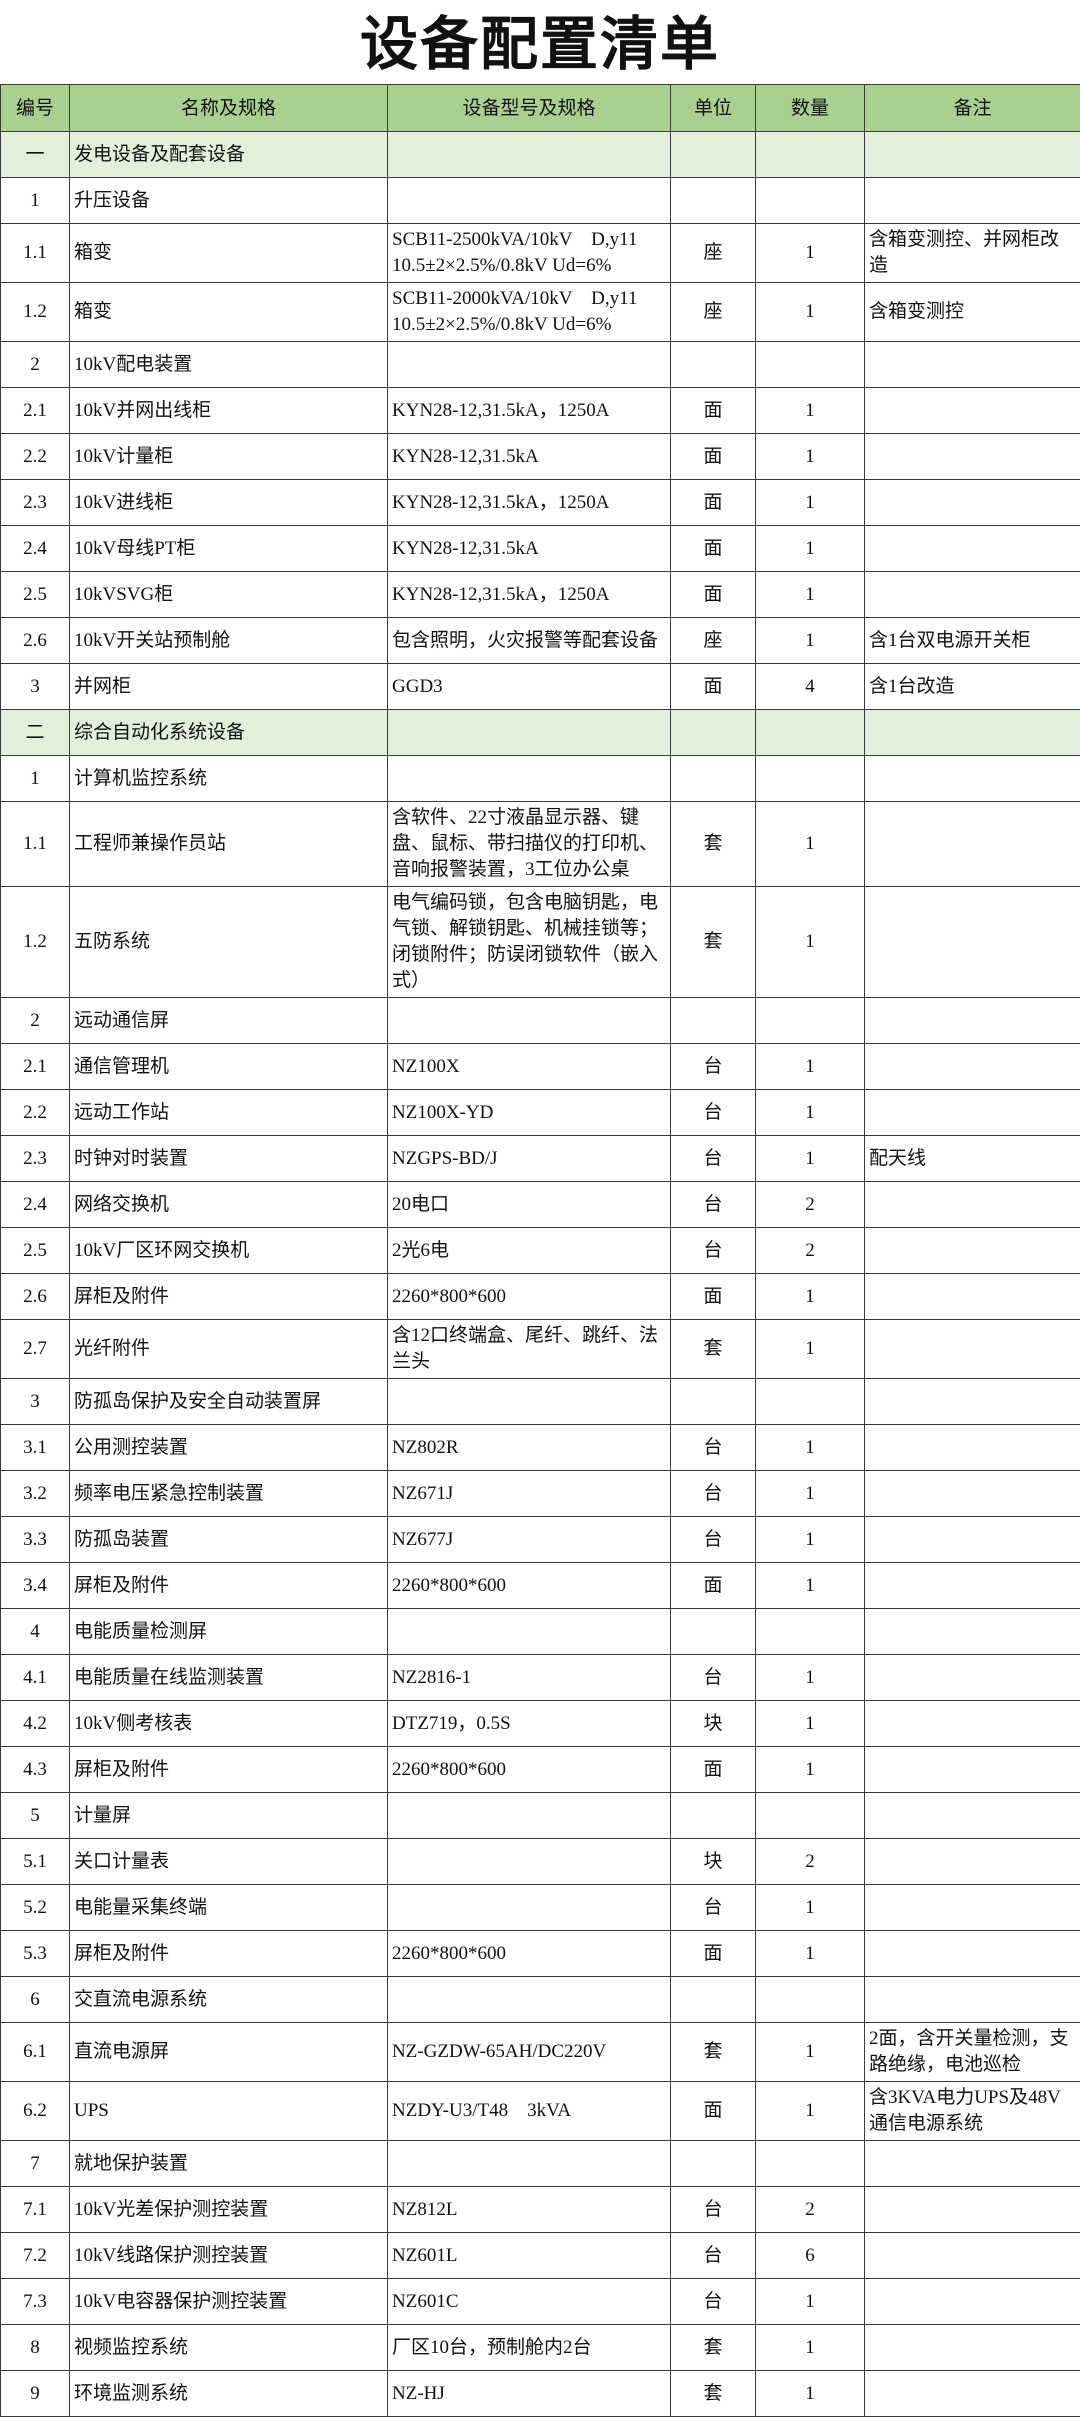  I want to click on section-row: 二综合自动化系统设备, so click(540, 733).